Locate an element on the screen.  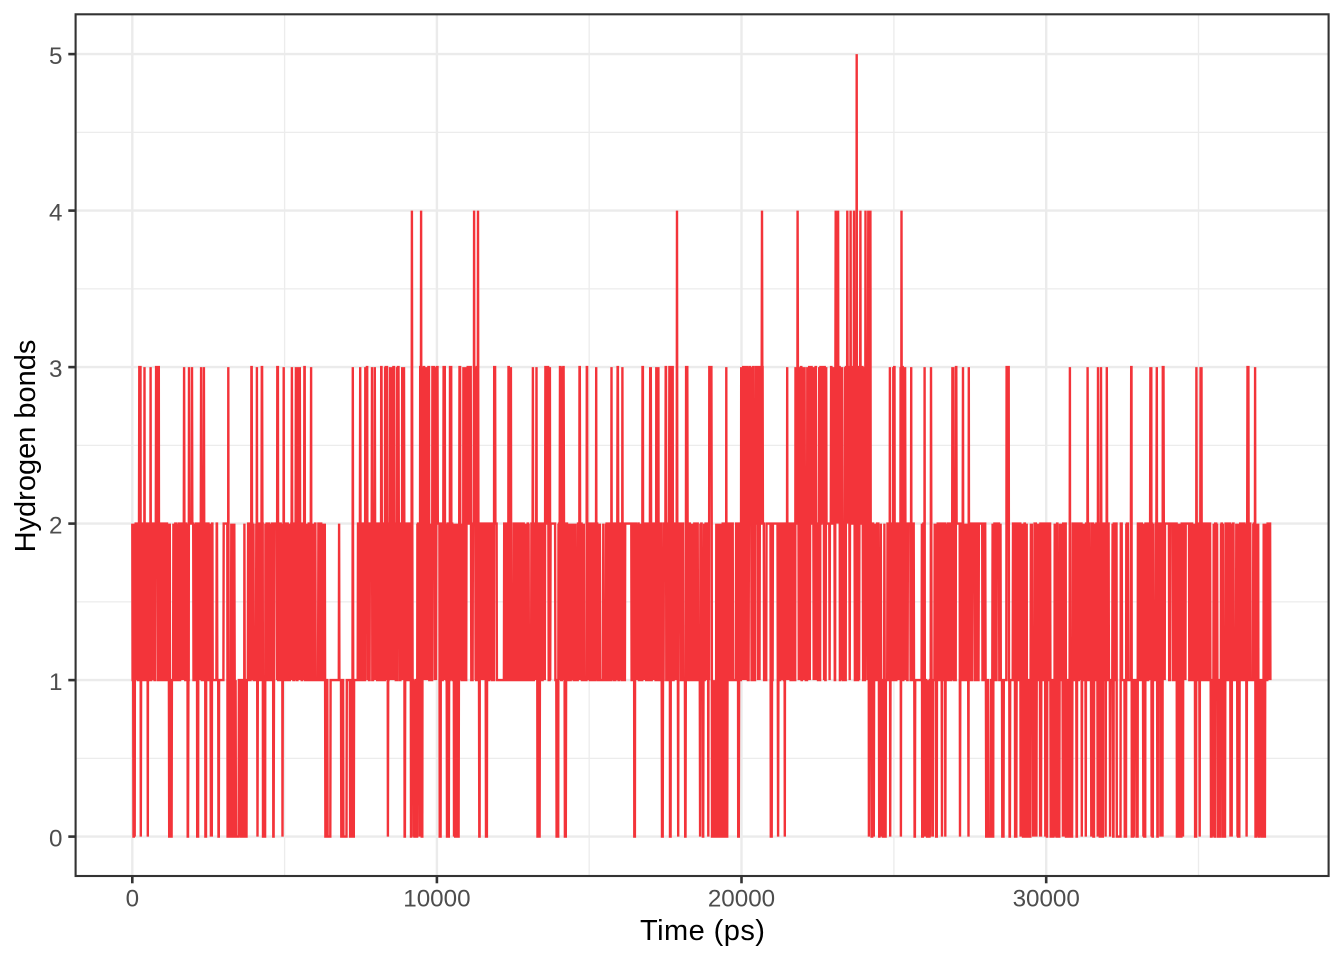
svg-text: 3 is located at coordinates (55, 369).